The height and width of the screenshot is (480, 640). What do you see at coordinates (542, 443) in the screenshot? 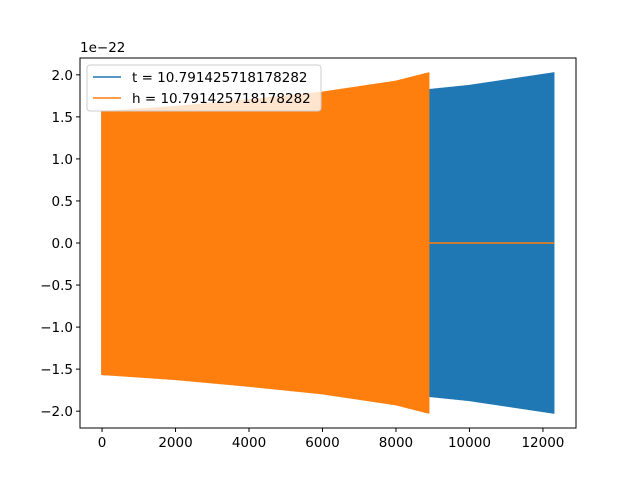
I see `x-tick-label: 12000` at bounding box center [542, 443].